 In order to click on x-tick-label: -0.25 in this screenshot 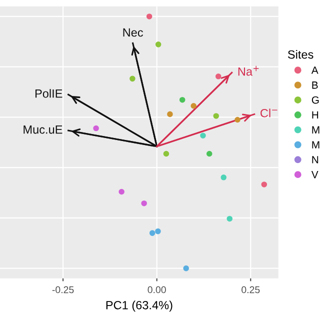, I will do `click(63, 290)`.